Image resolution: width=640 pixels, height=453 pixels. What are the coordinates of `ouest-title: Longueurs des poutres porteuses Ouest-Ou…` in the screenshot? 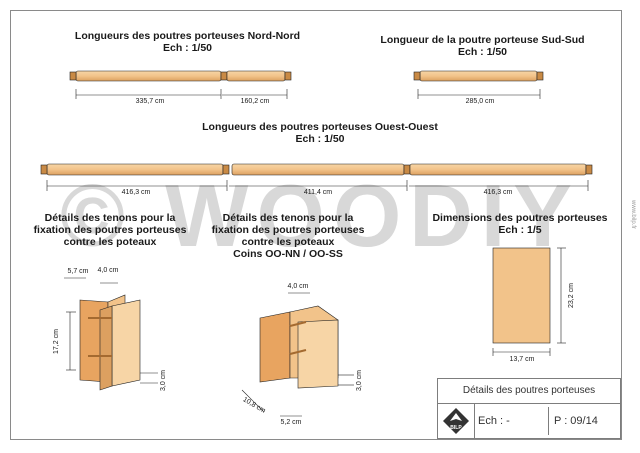 It's located at (320, 133).